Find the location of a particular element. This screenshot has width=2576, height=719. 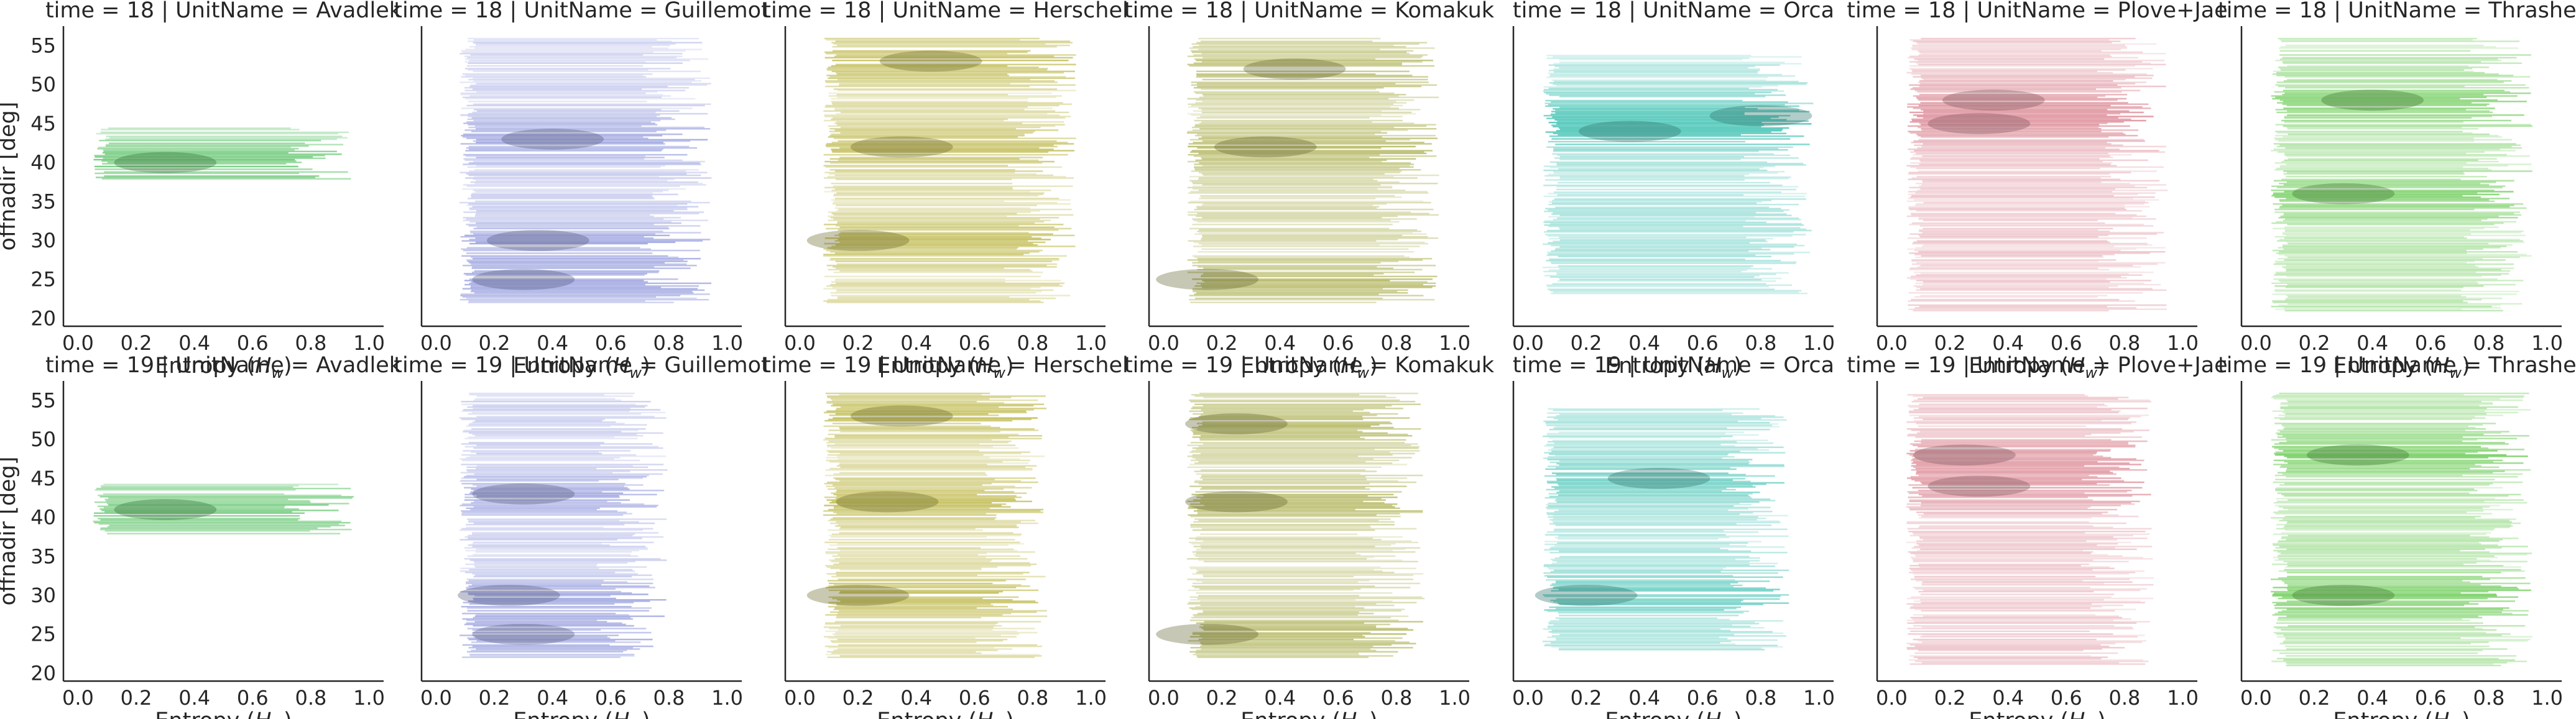

y-tick-label: 45 is located at coordinates (43, 123).